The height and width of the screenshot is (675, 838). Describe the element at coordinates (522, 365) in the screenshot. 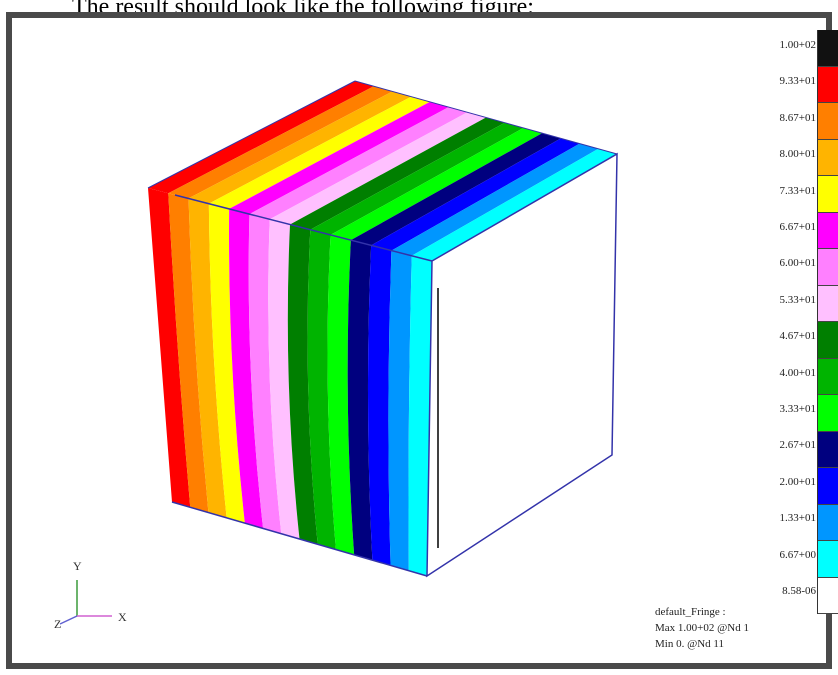

I see `right-face` at that location.